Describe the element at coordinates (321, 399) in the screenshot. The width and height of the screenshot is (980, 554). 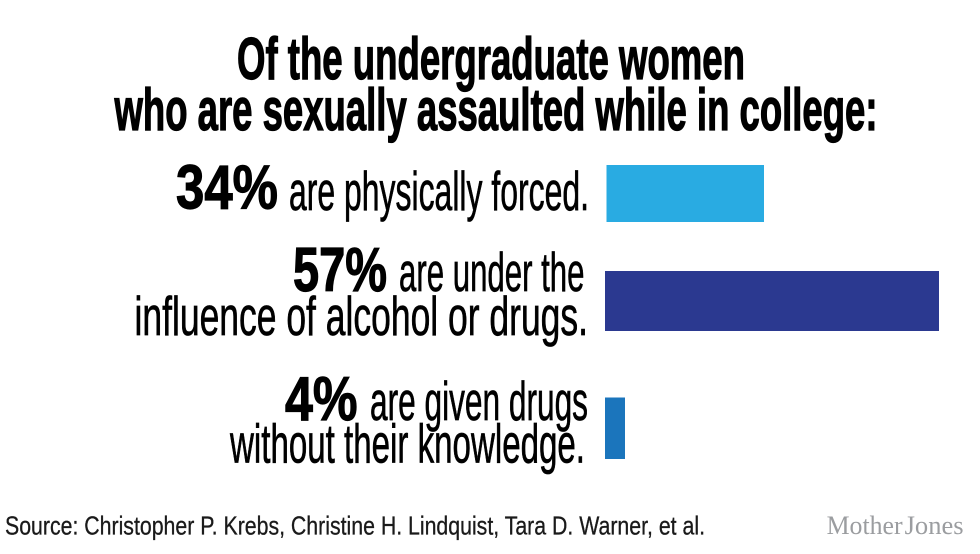
I see `svg-text: 4%` at that location.